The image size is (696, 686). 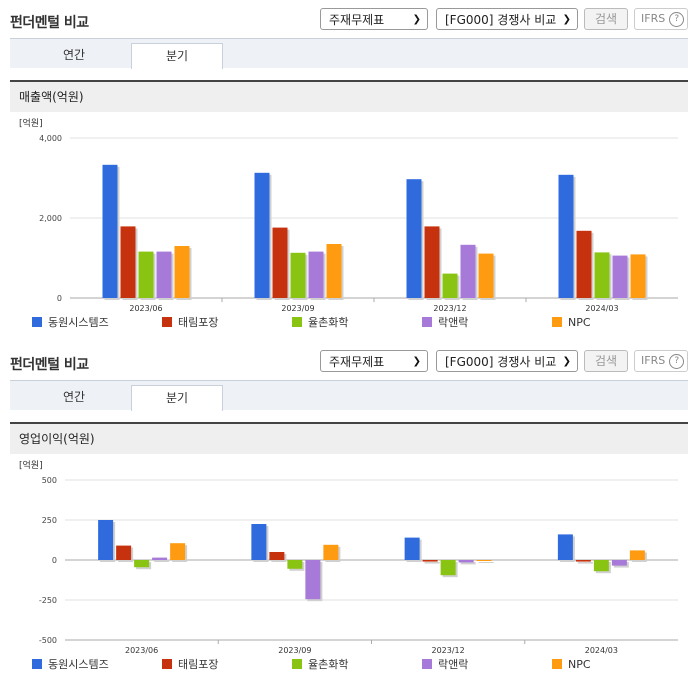 What do you see at coordinates (48, 600) in the screenshot?
I see `y-tick-label: -250` at bounding box center [48, 600].